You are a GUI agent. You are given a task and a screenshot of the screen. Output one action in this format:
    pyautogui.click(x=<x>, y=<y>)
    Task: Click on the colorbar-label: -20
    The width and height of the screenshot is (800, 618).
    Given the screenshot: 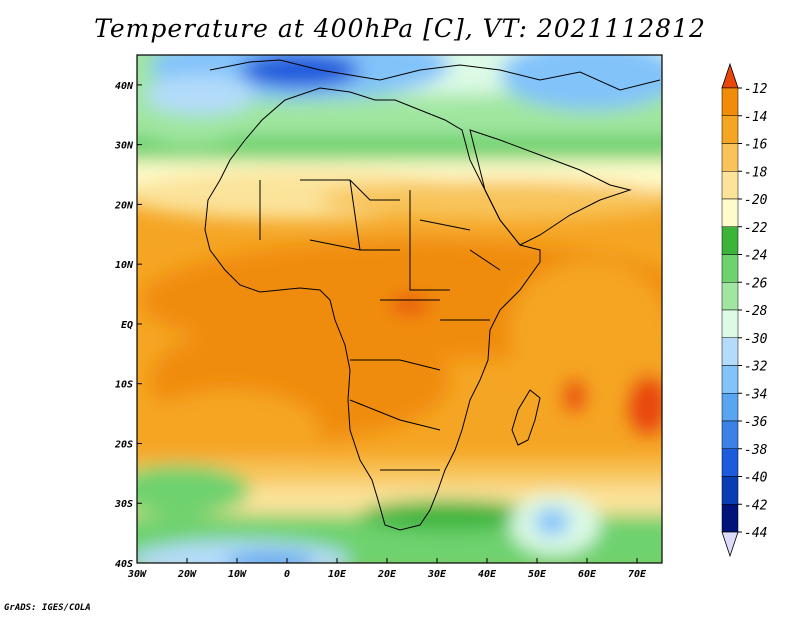 What is the action you would take?
    pyautogui.click(x=756, y=200)
    